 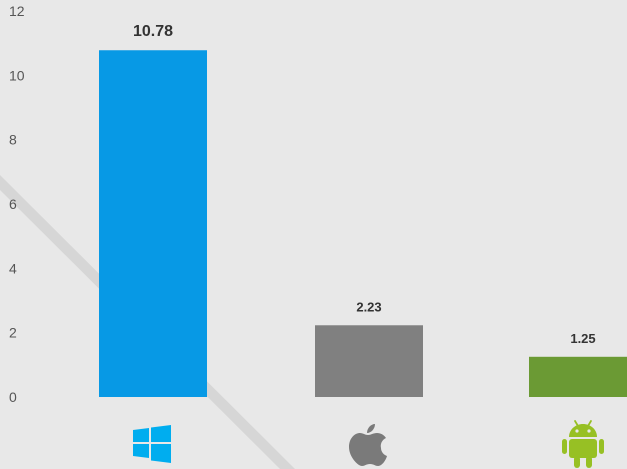 What do you see at coordinates (153, 223) in the screenshot?
I see `bar-windows` at bounding box center [153, 223].